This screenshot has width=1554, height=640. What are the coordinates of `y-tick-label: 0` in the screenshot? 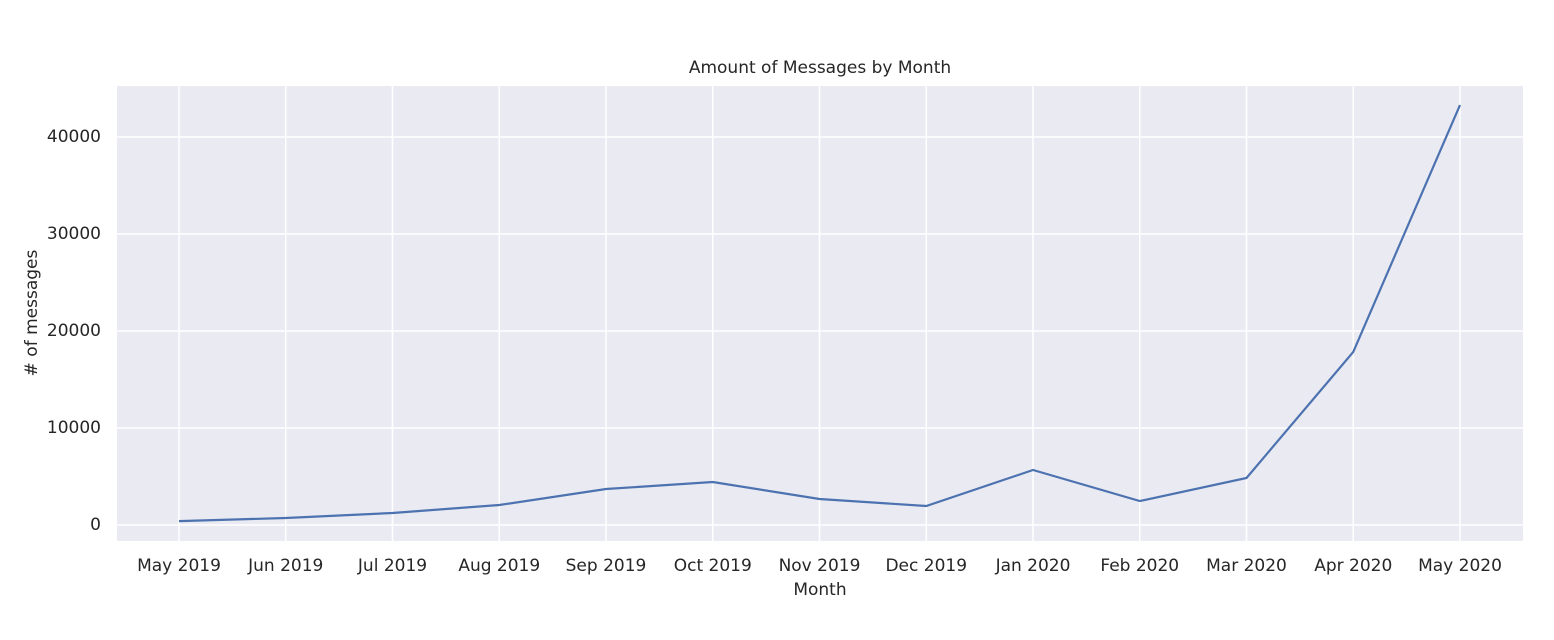 It's located at (95, 525).